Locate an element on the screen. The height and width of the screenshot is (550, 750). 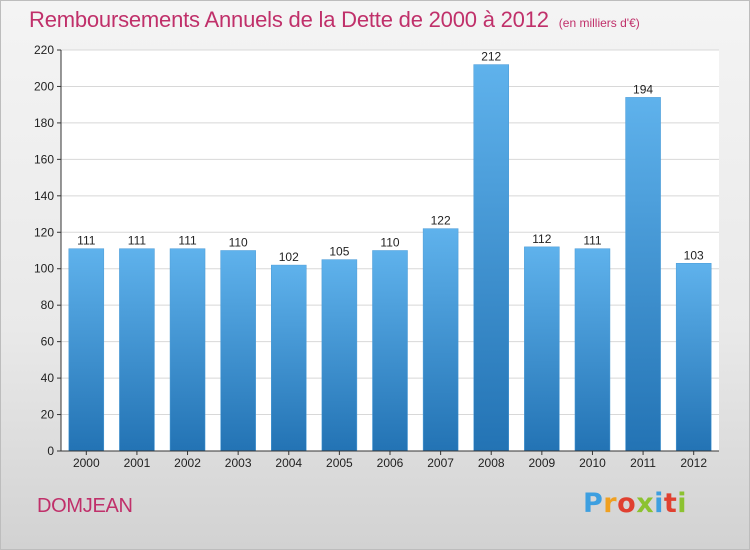
chart-subtitle: (en milliers d'€) is located at coordinates (599, 23).